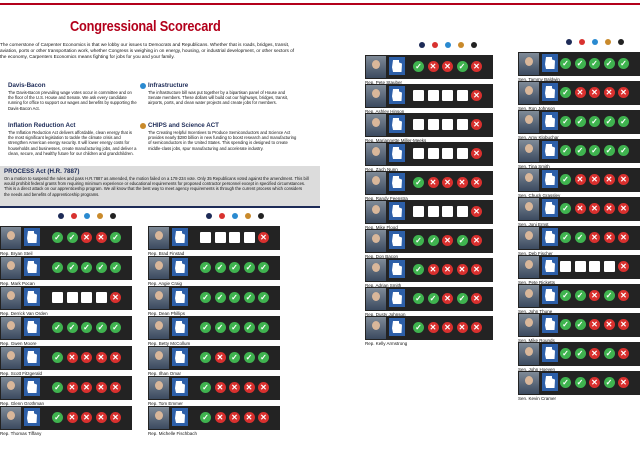 The height and width of the screenshot is (460, 640). Describe the element at coordinates (183, 125) in the screenshot. I see `issue-title: CHIPS and Science ACT` at that location.